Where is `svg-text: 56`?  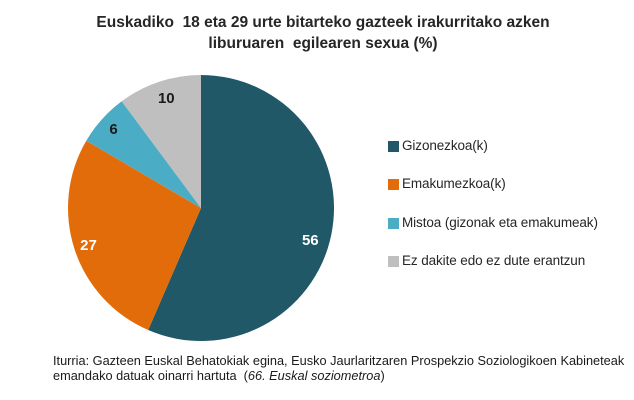
svg-text: 56 is located at coordinates (310, 240).